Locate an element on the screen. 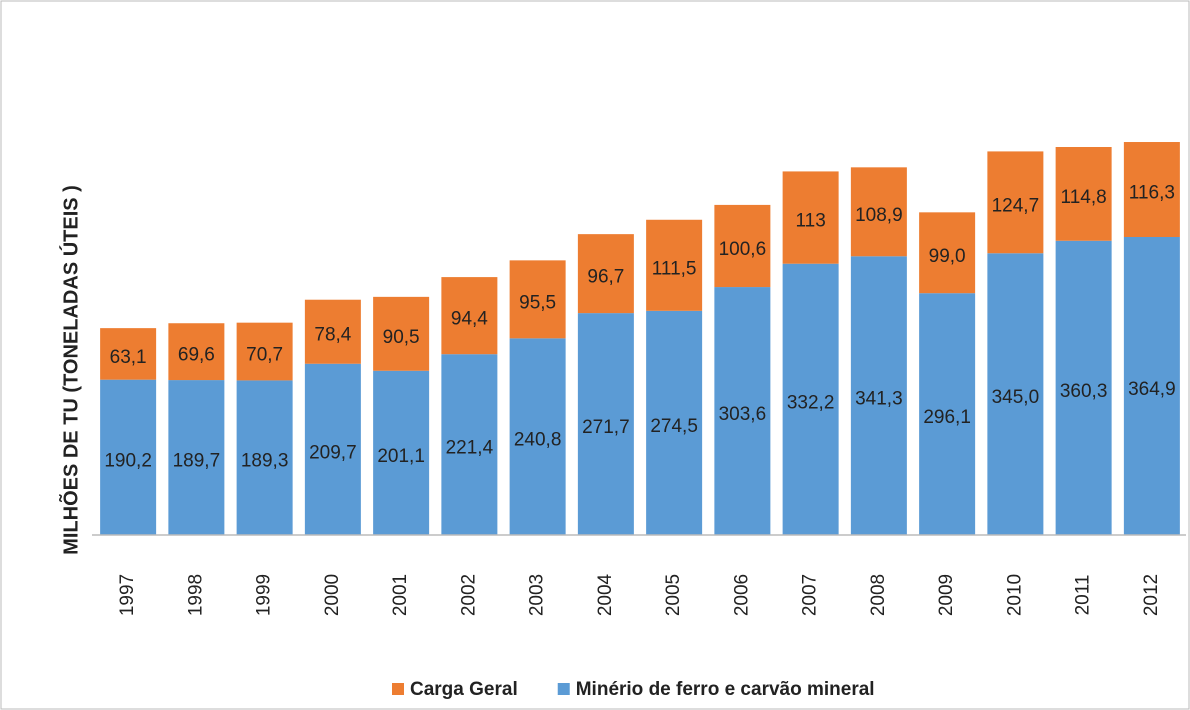  data-label: 364,9 is located at coordinates (1152, 389).